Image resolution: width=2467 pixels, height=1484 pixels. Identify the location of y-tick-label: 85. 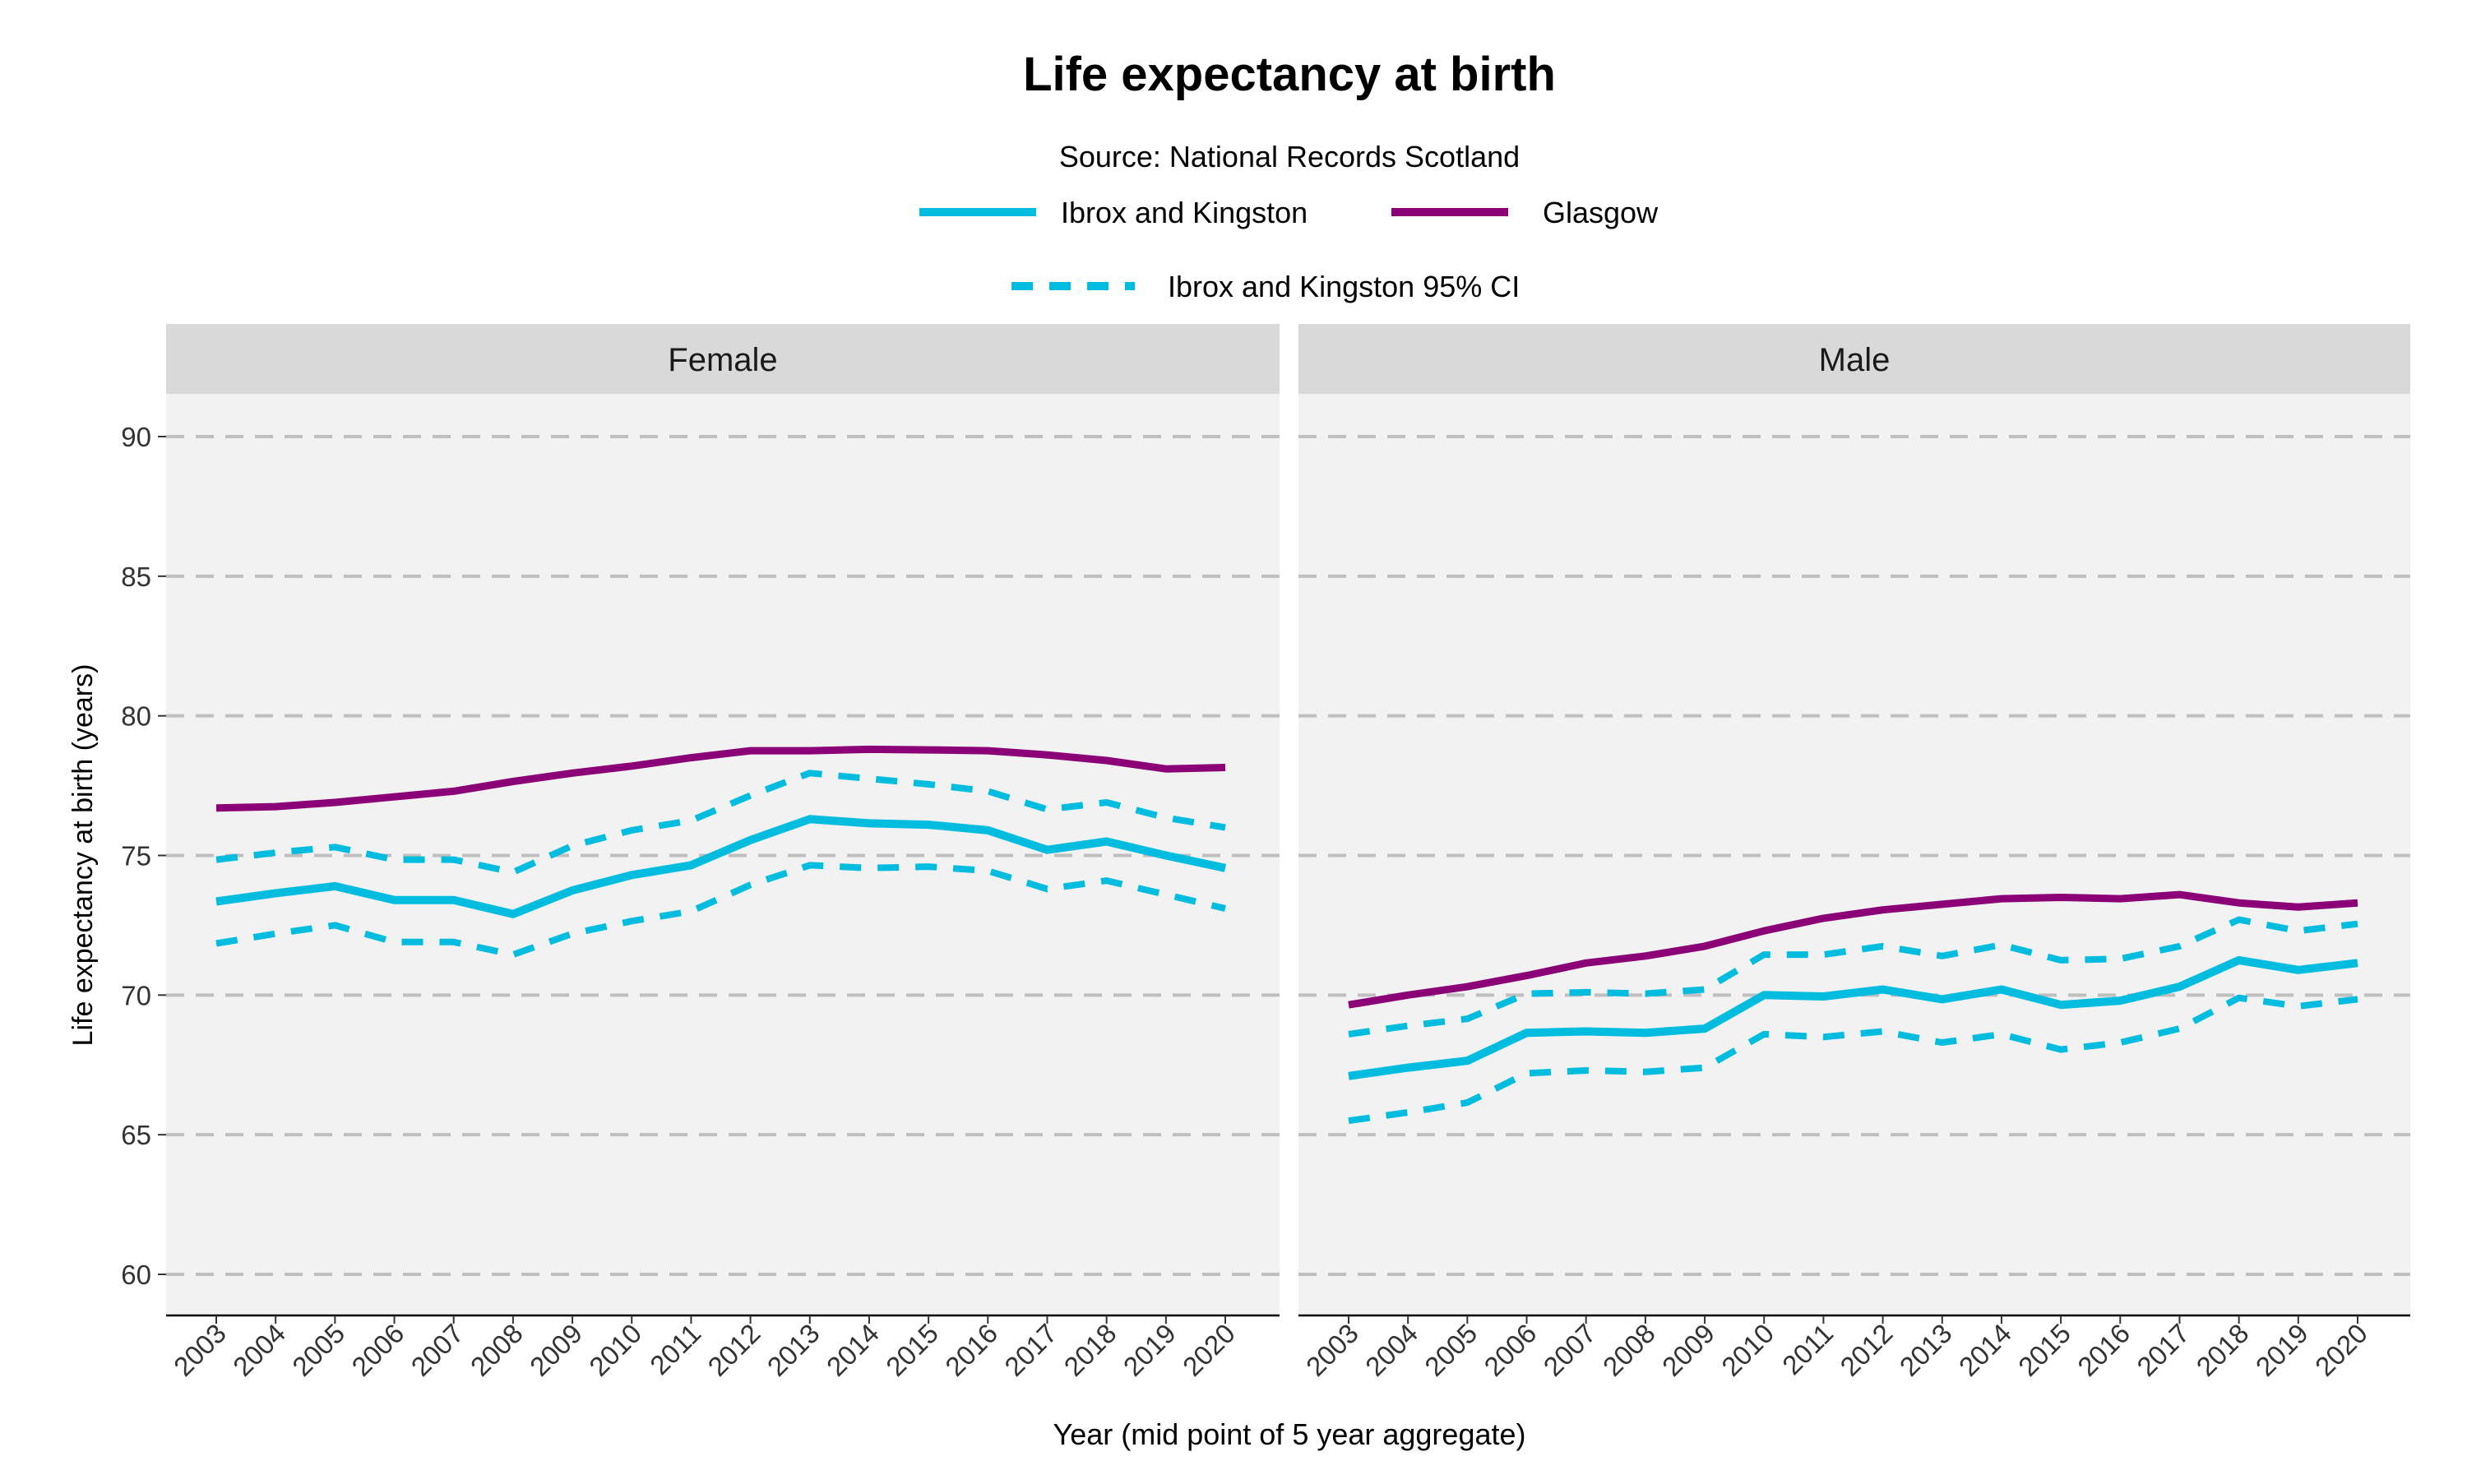
(136, 577).